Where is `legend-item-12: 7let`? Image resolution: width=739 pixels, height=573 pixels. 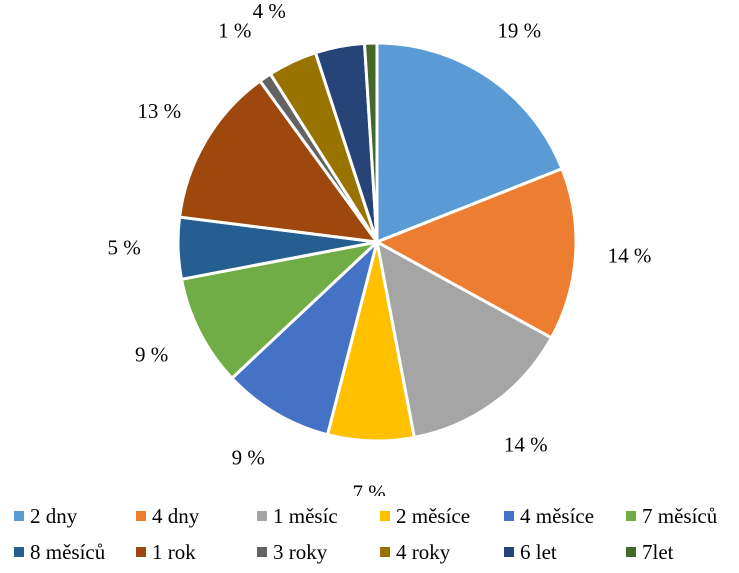
legend-item-12: 7let is located at coordinates (650, 552).